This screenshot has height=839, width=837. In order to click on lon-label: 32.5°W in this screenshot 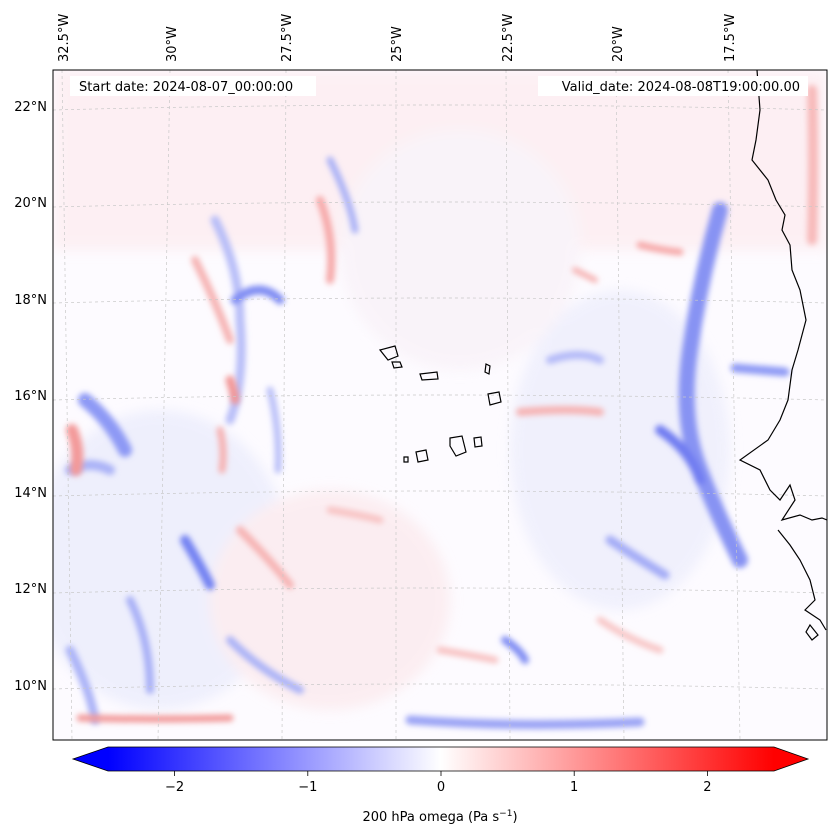, I will do `click(64, 38)`.